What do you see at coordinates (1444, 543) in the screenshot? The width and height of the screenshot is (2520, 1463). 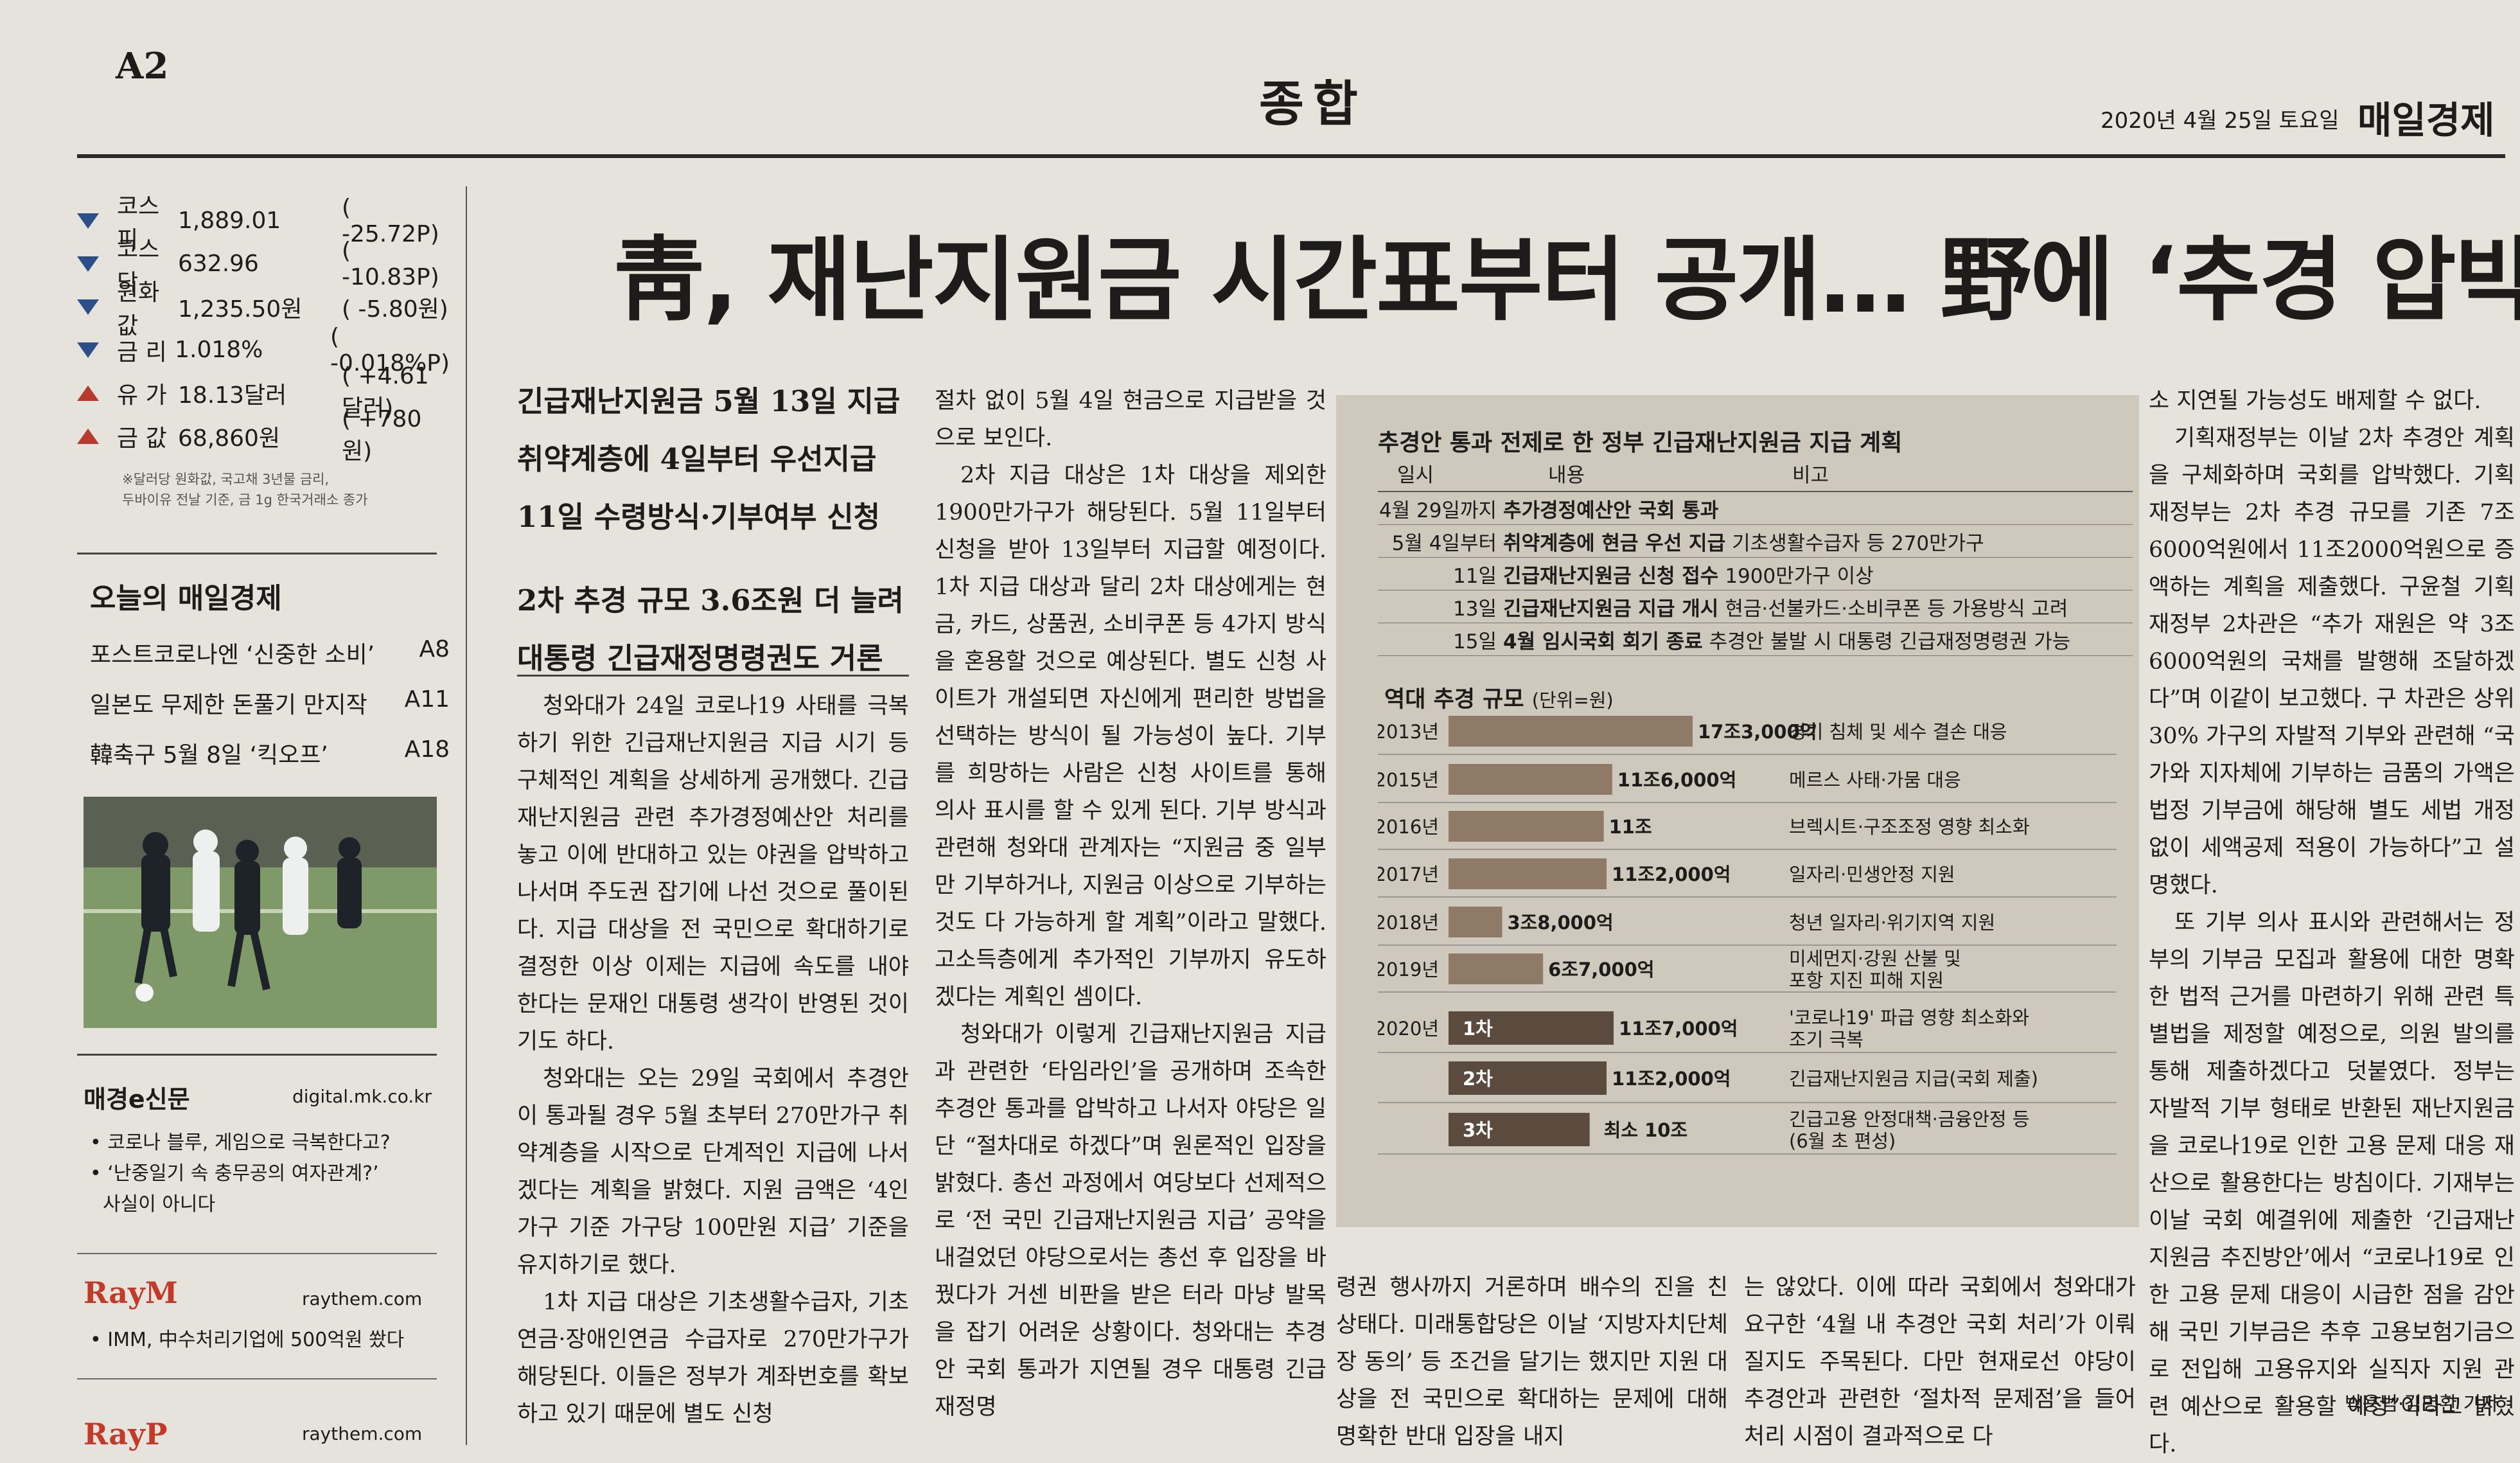 I see `plan-date: 5월 4일부터` at bounding box center [1444, 543].